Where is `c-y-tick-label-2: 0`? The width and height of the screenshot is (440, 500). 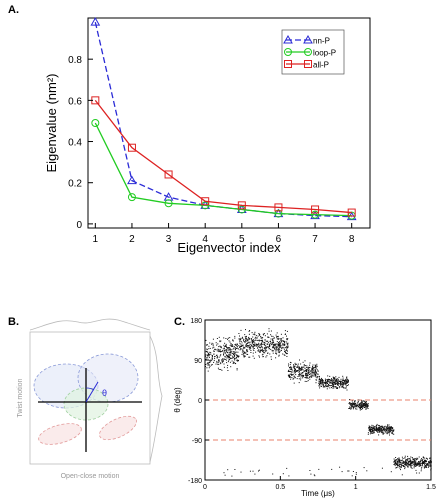
c-y-tick-label-2: 0 is located at coordinates (200, 401).